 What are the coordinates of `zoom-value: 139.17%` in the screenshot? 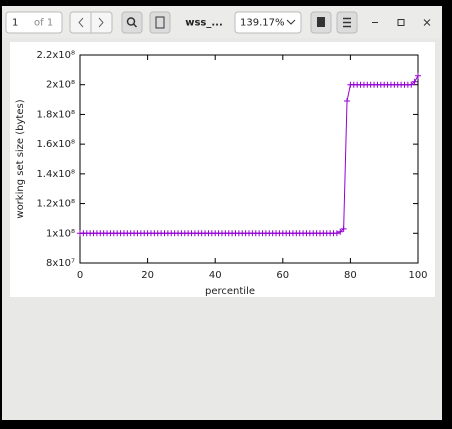 It's located at (262, 23).